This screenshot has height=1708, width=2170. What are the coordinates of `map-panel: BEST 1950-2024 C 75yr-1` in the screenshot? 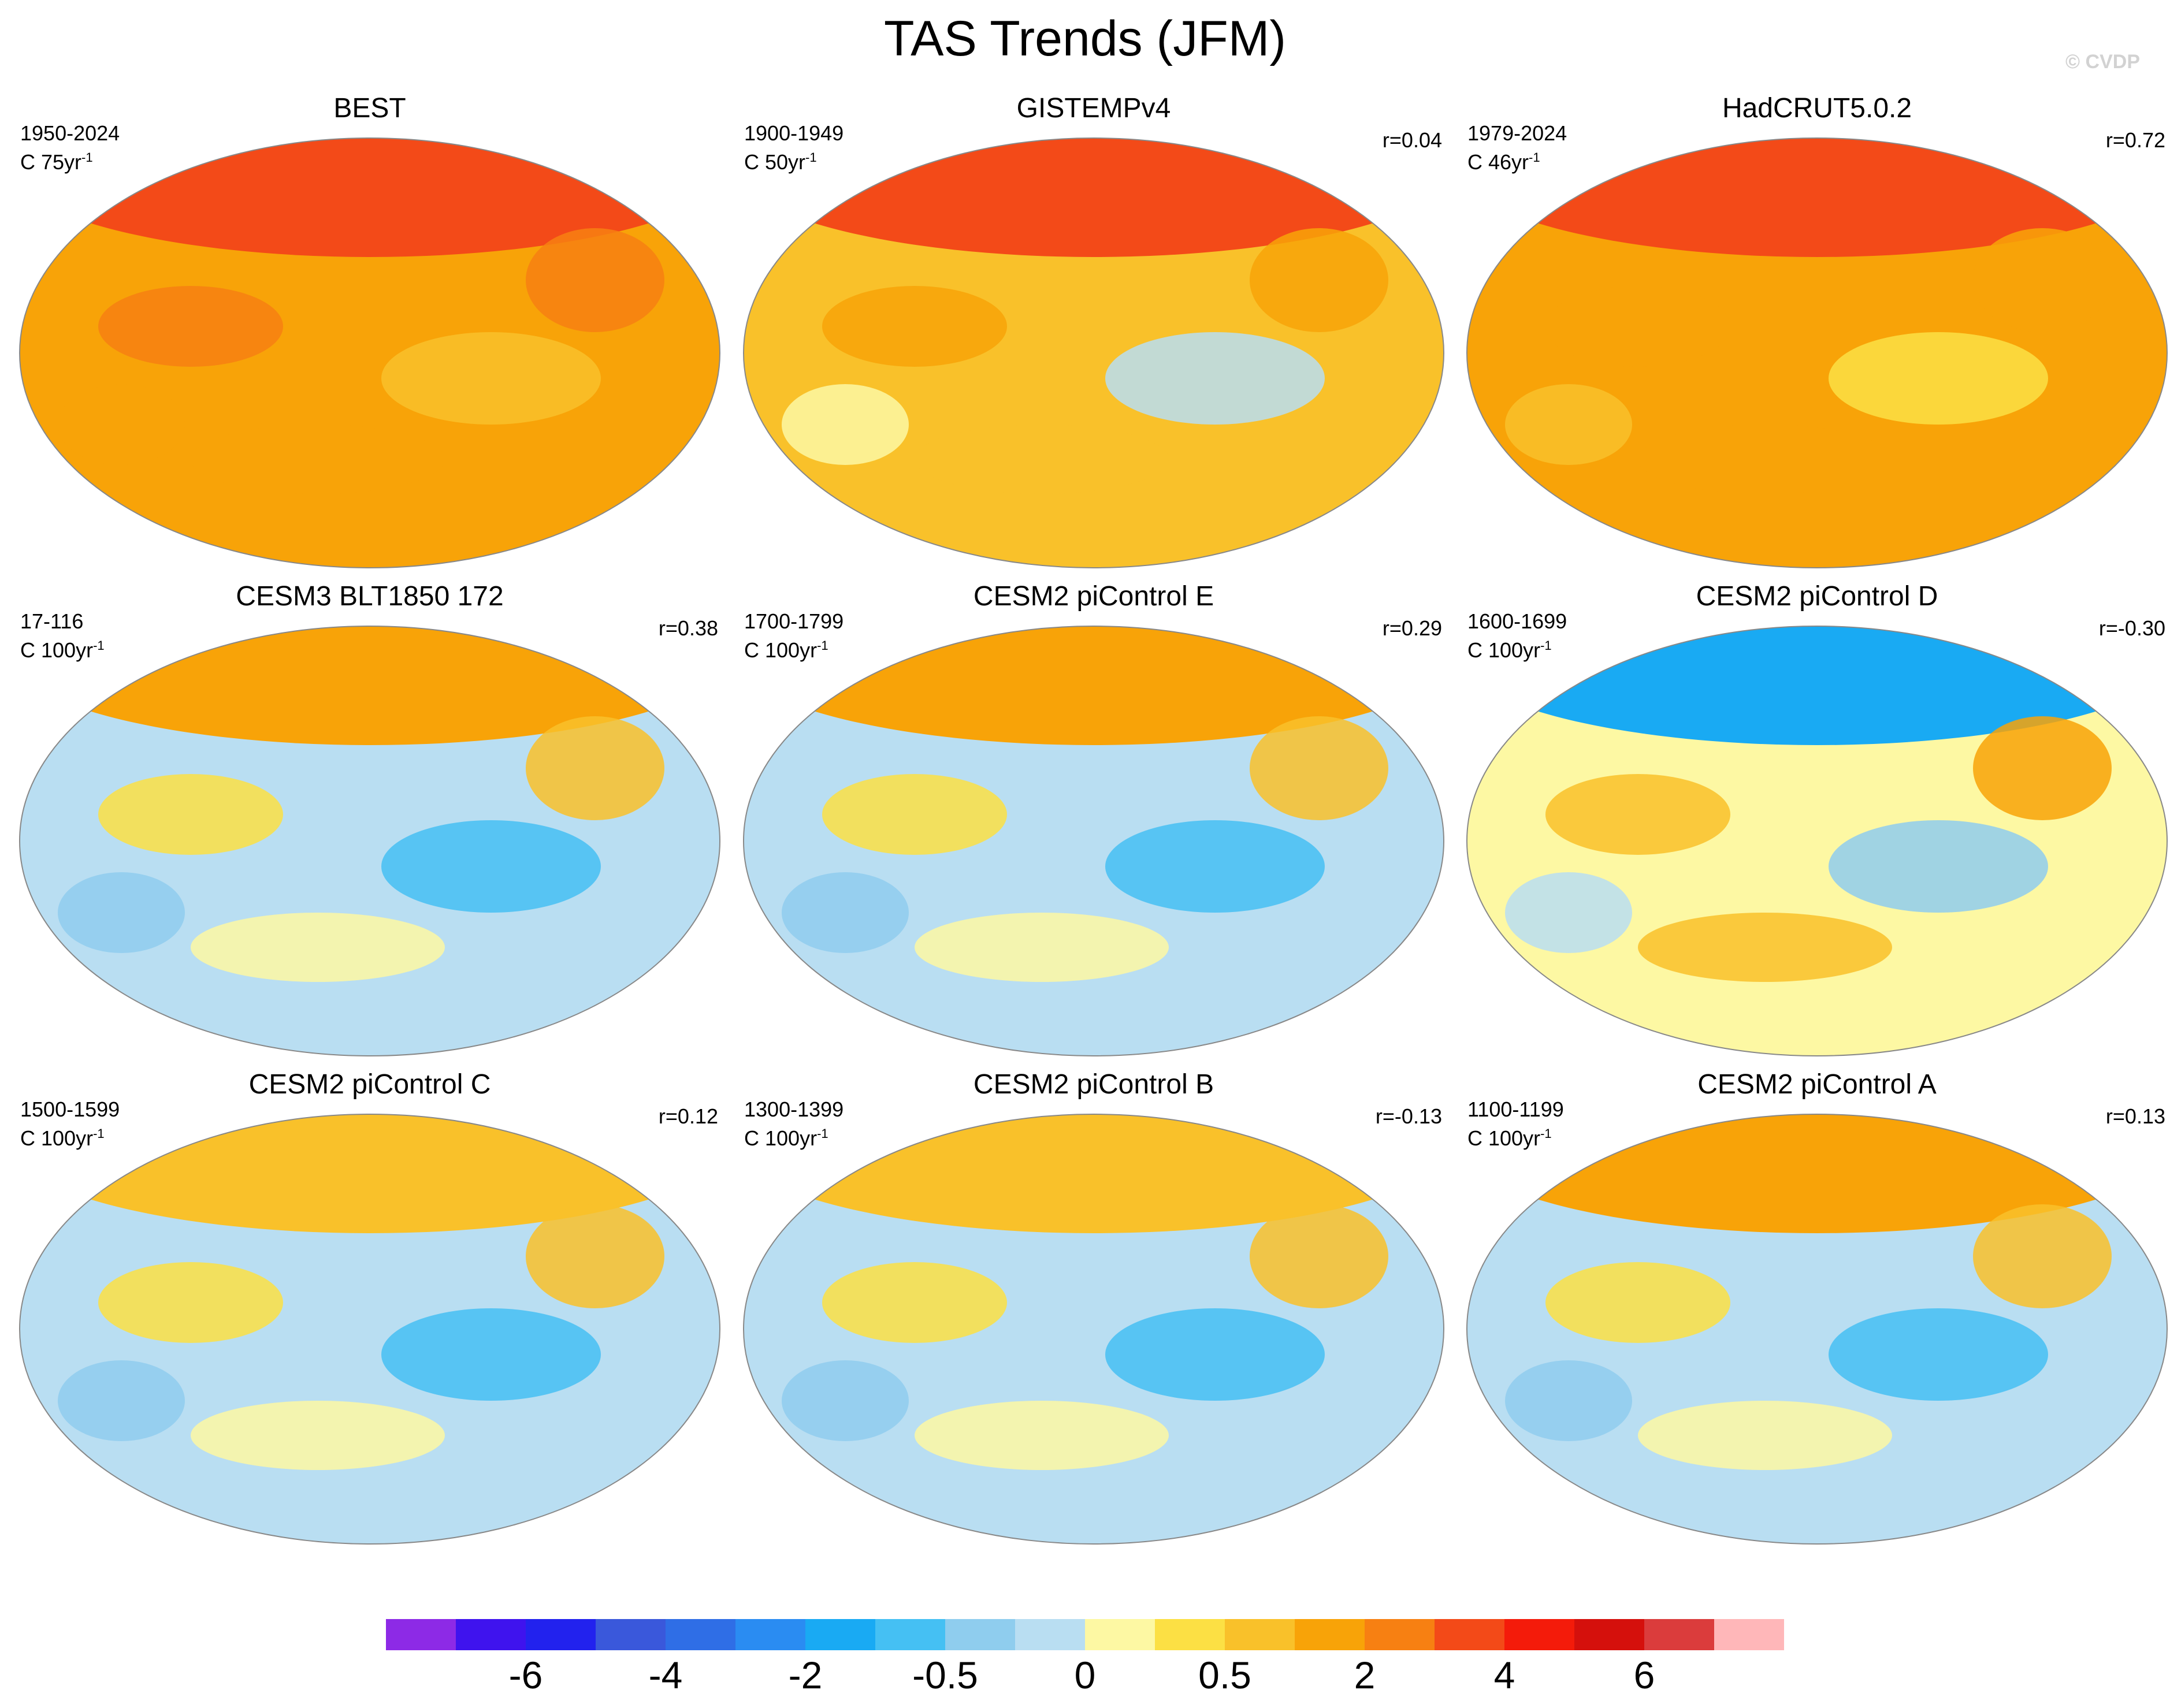 It's located at (370, 336).